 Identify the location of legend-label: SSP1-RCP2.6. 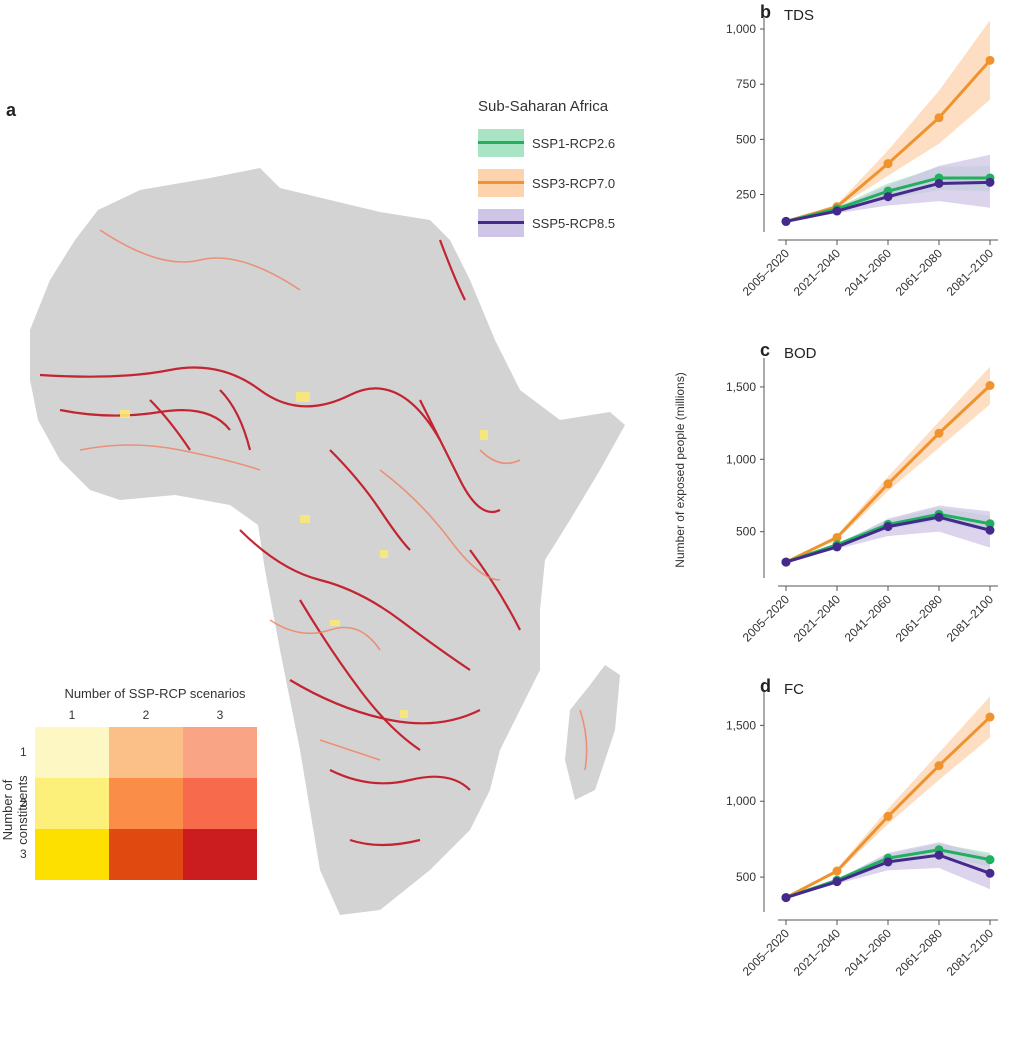
(574, 143).